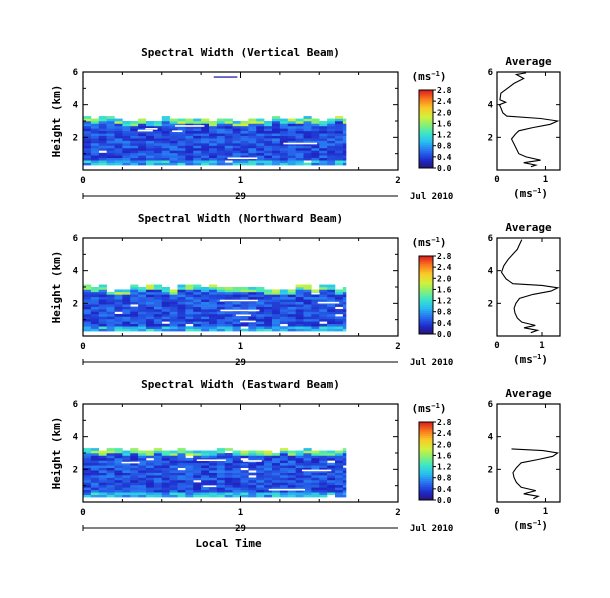 The image size is (610, 598). I want to click on date-month-label: Jul 2010, so click(431, 197).